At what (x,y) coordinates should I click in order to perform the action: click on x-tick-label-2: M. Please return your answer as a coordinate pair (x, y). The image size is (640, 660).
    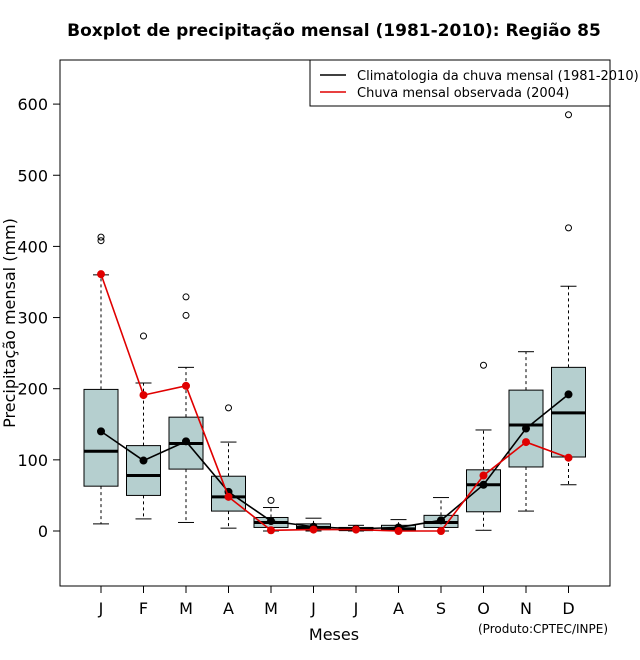
    Looking at the image, I should click on (186, 608).